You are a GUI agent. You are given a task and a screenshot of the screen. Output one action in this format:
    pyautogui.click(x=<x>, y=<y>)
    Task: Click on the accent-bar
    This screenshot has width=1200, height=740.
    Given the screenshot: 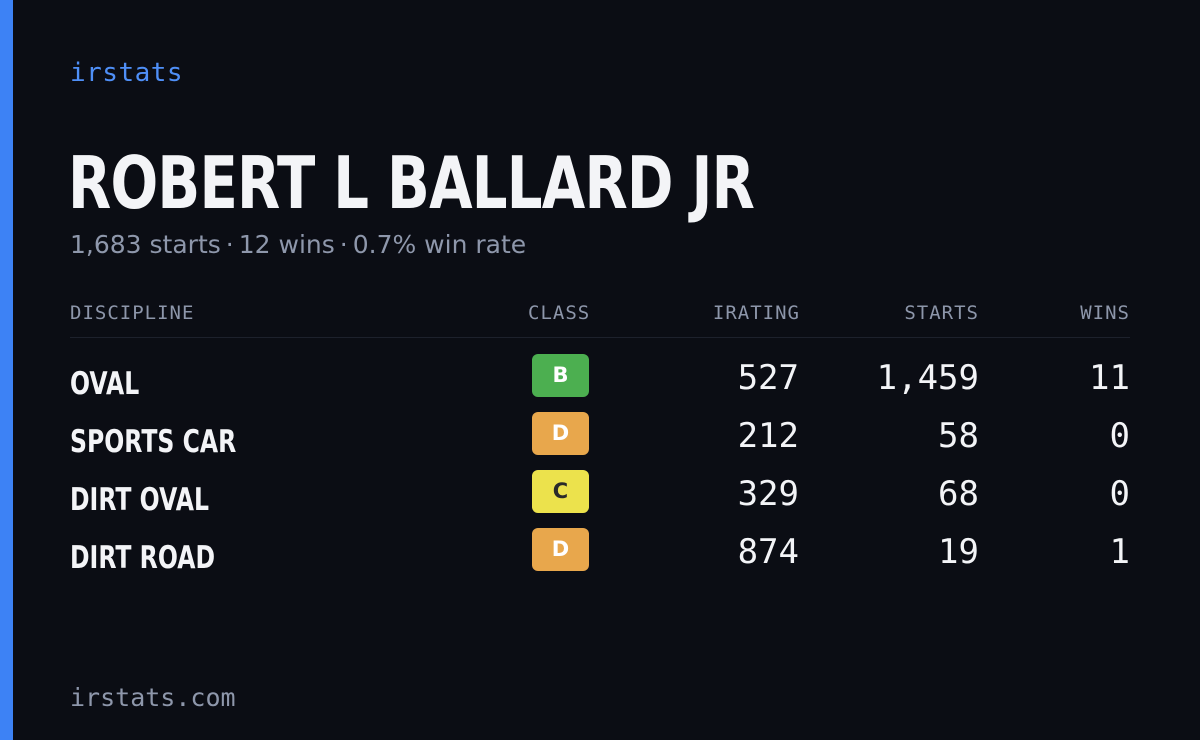 What is the action you would take?
    pyautogui.click(x=6, y=370)
    